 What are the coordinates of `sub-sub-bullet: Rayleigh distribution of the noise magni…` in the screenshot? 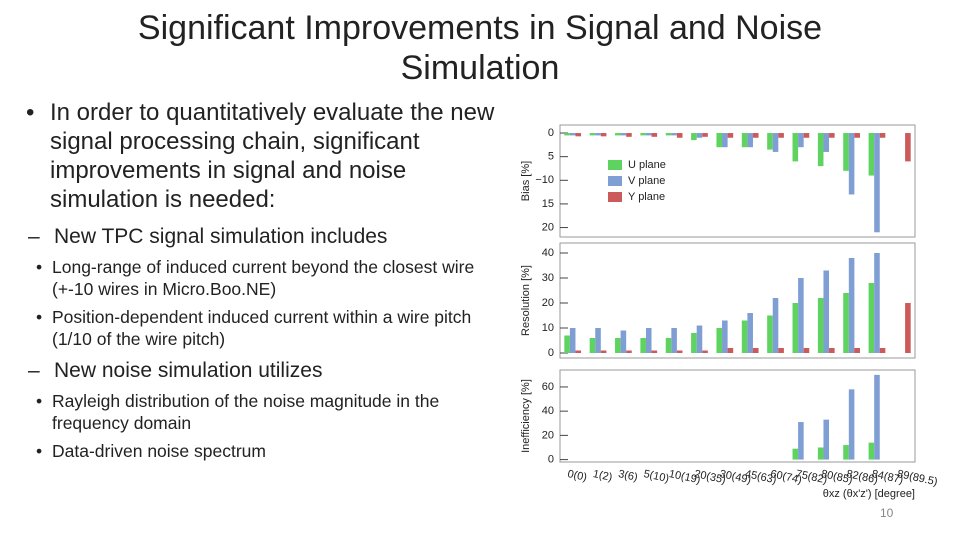 It's located at (262, 412).